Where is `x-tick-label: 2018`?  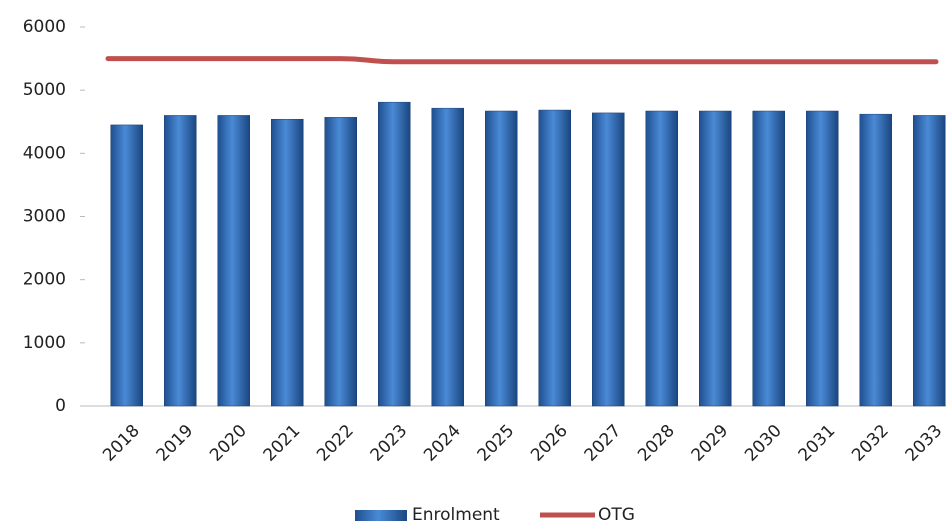
x-tick-label: 2018 is located at coordinates (121, 443).